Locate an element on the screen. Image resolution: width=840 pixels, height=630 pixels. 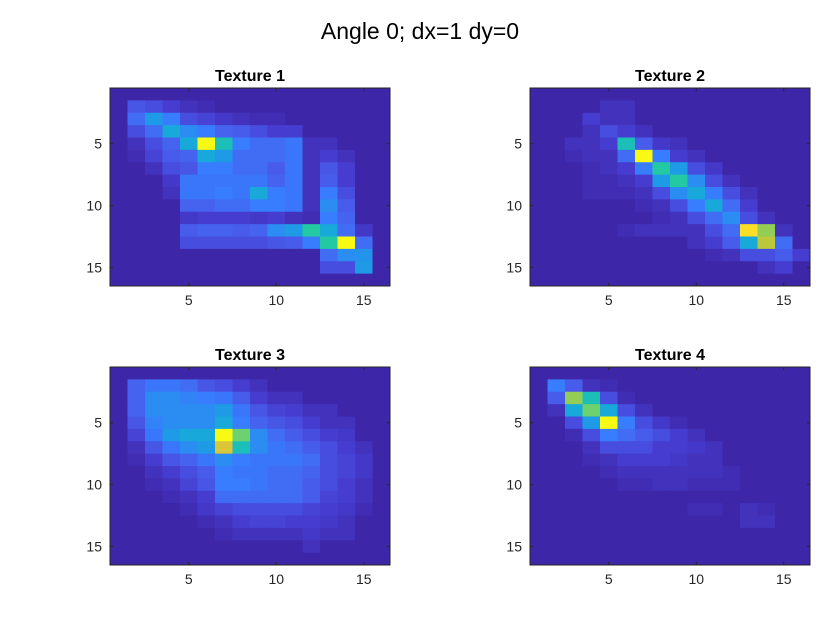
axes-box is located at coordinates (250, 187).